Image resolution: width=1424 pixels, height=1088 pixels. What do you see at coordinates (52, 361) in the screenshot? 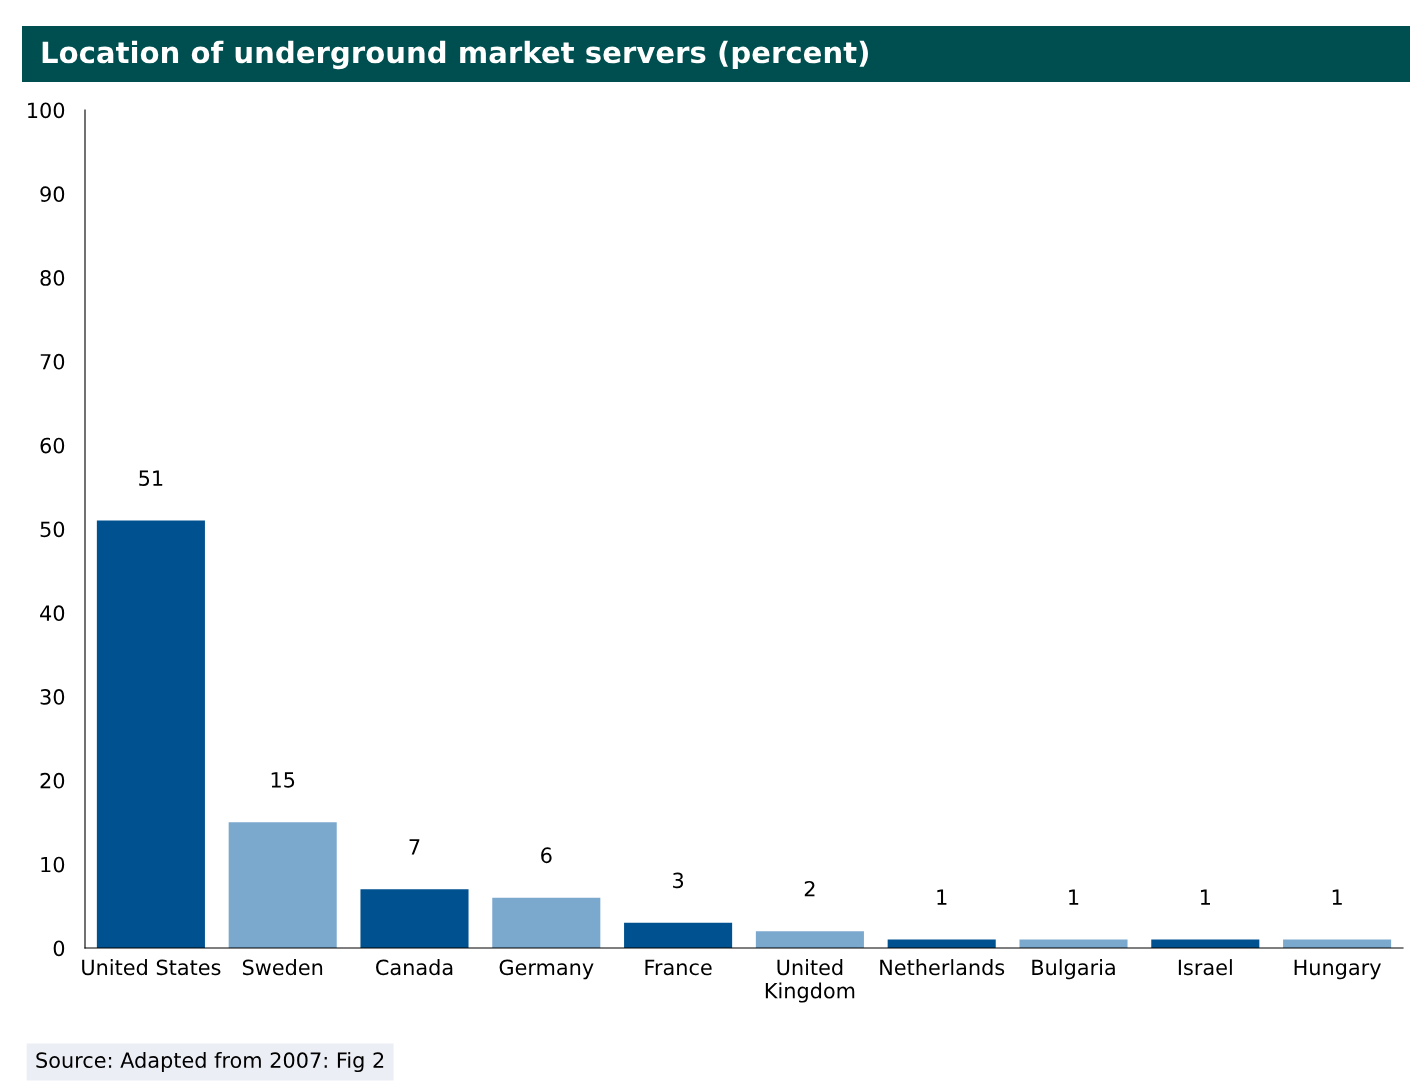
I see `y-tick-label: 70` at bounding box center [52, 361].